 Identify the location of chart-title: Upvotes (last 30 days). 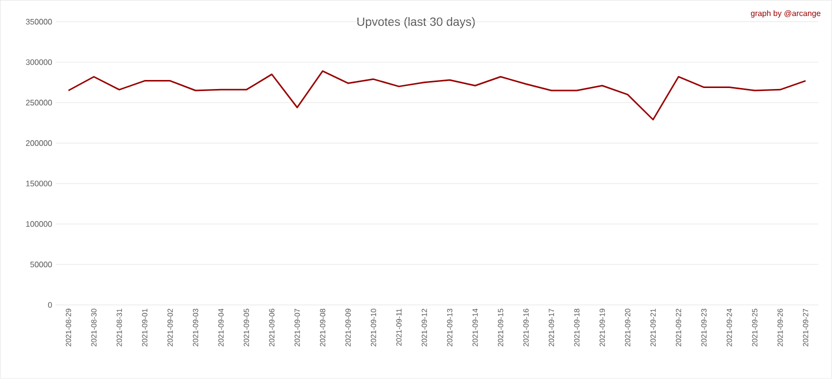
(416, 22).